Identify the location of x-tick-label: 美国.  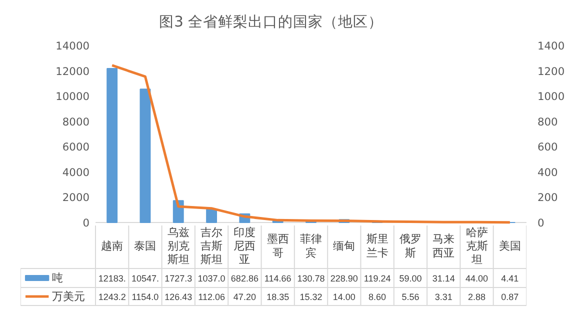
(509, 246).